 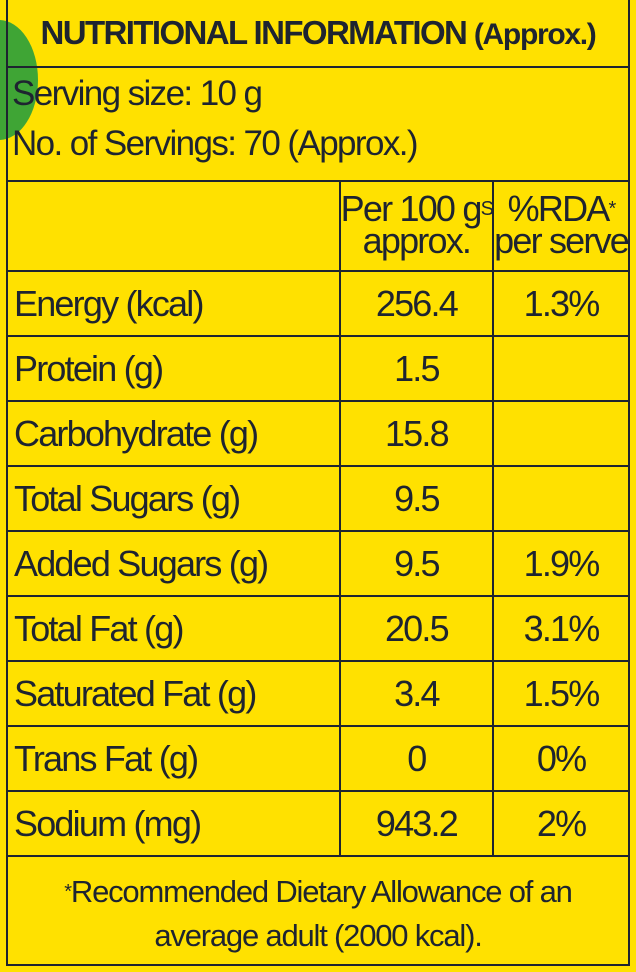 I want to click on footnote-line2: average adult (2000 kcal)., so click(x=318, y=935).